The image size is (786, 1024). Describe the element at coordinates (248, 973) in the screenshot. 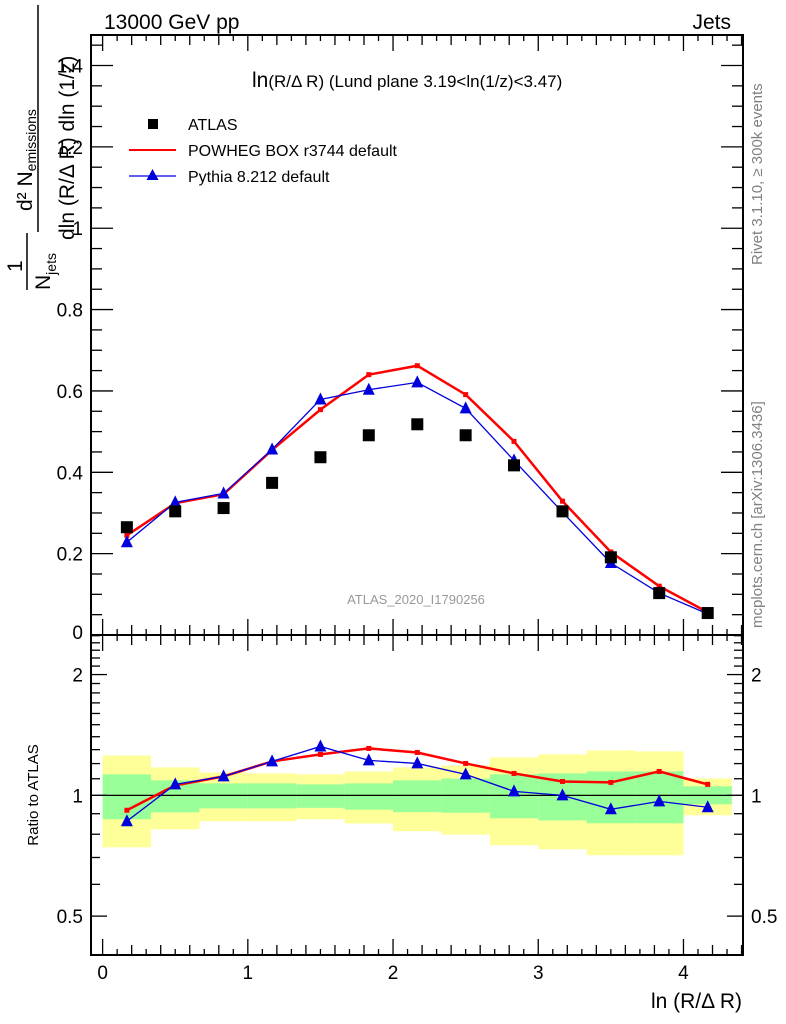

I see `x-tick-label: 1` at that location.